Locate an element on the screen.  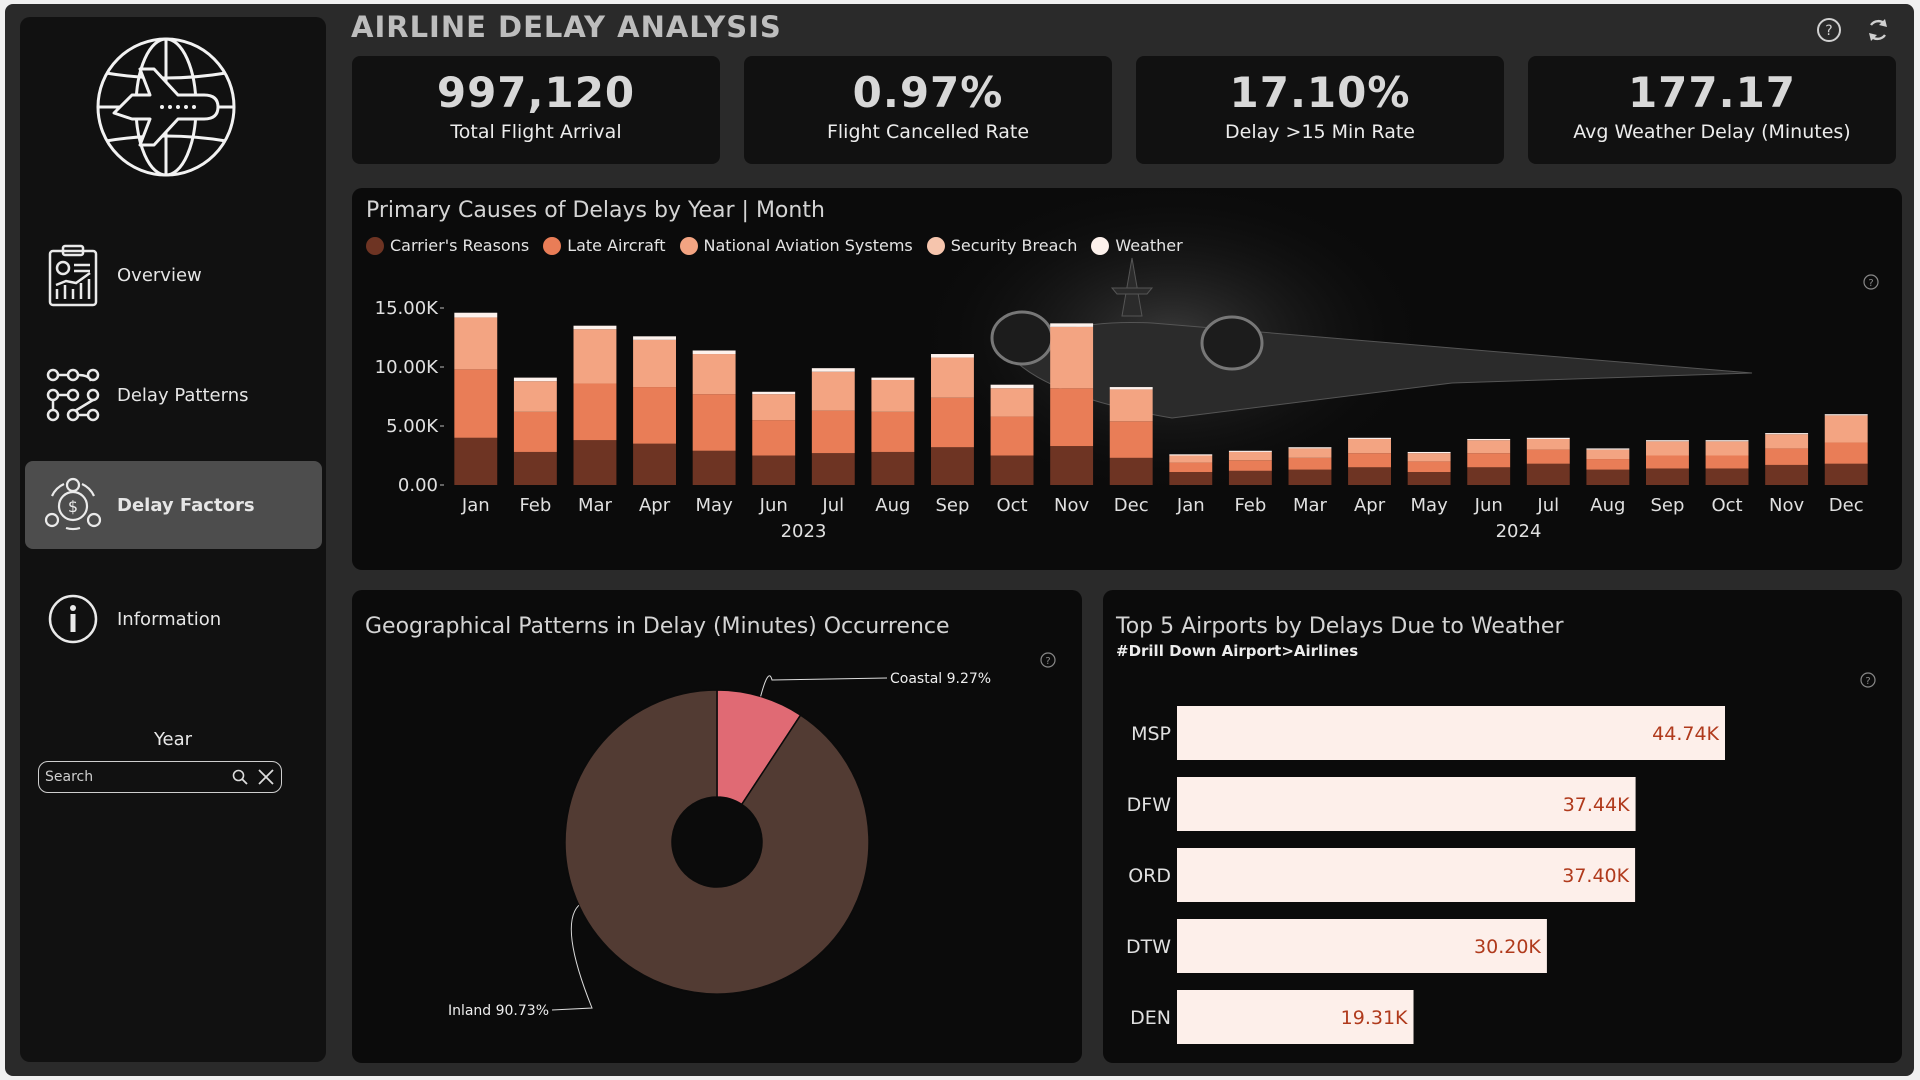
legend-item-nas: National Aviation Systems is located at coordinates (796, 245).